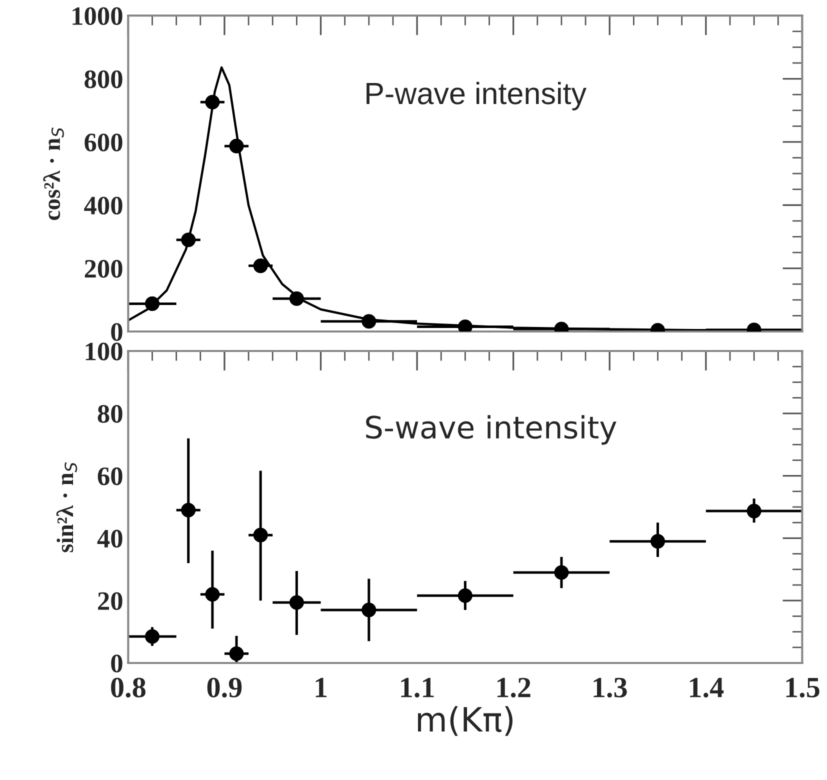 The height and width of the screenshot is (780, 827). Describe the element at coordinates (104, 351) in the screenshot. I see `y-tick-label: 100` at that location.